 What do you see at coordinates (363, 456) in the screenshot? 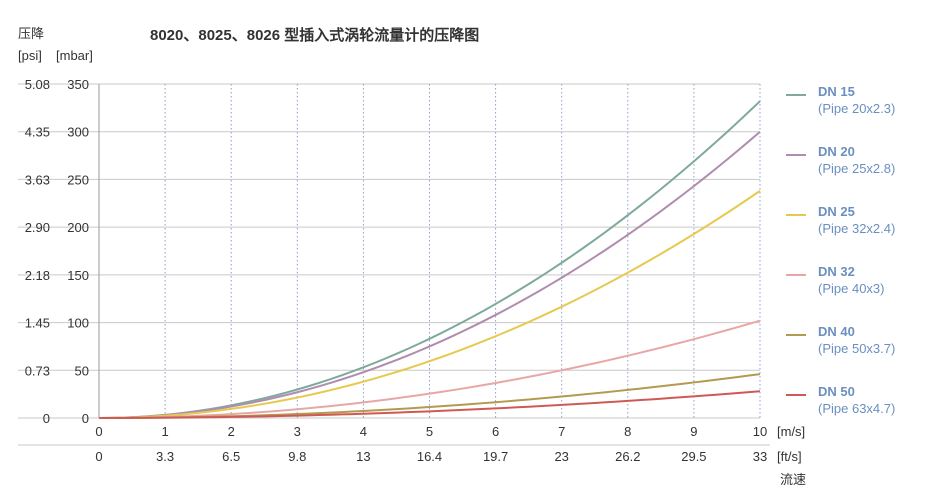
I see `x-tick-fts: 13` at bounding box center [363, 456].